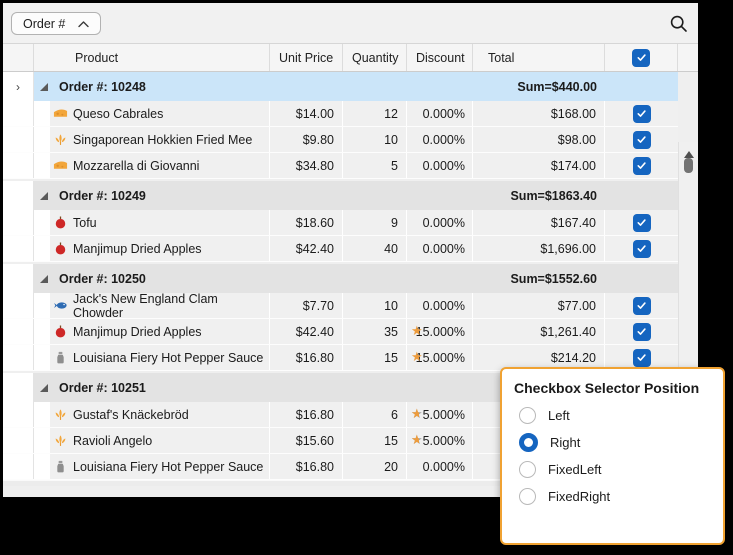 The image size is (733, 555). I want to click on radio-option-right: Right, so click(612, 442).